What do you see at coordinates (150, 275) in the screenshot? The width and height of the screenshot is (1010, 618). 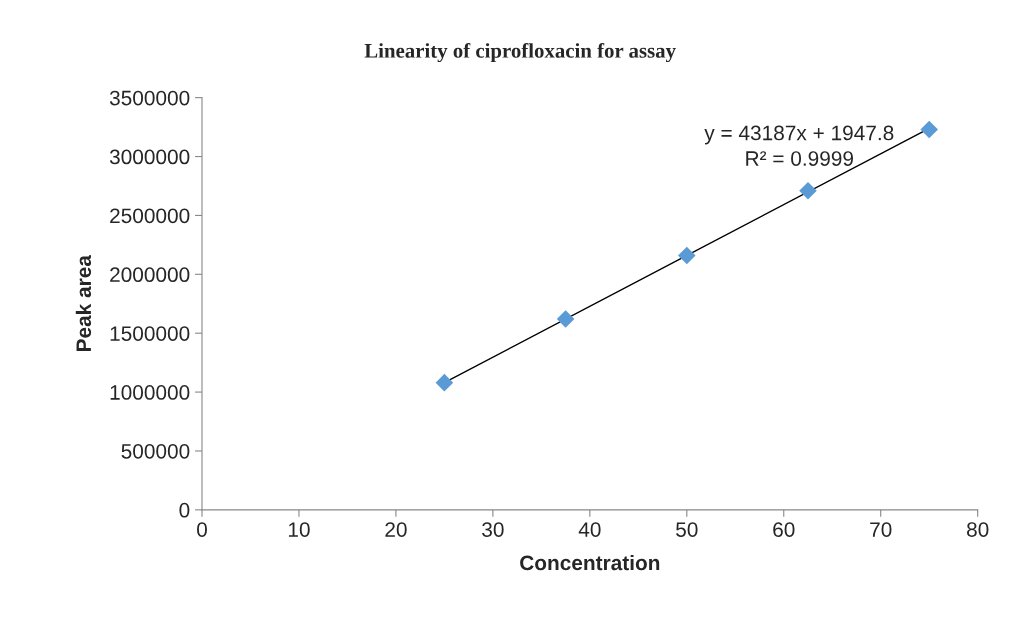 I see `y-tick-label: 2000000` at bounding box center [150, 275].